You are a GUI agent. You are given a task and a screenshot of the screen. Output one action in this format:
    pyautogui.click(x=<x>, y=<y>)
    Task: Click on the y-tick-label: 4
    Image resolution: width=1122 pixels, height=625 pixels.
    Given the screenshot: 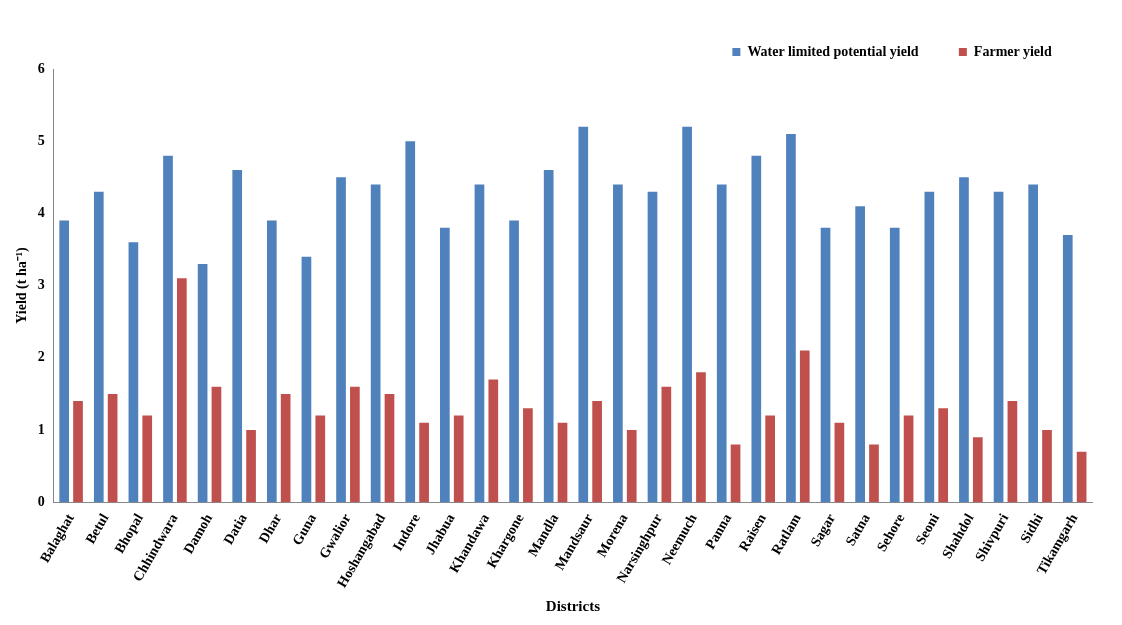 What is the action you would take?
    pyautogui.click(x=41, y=212)
    